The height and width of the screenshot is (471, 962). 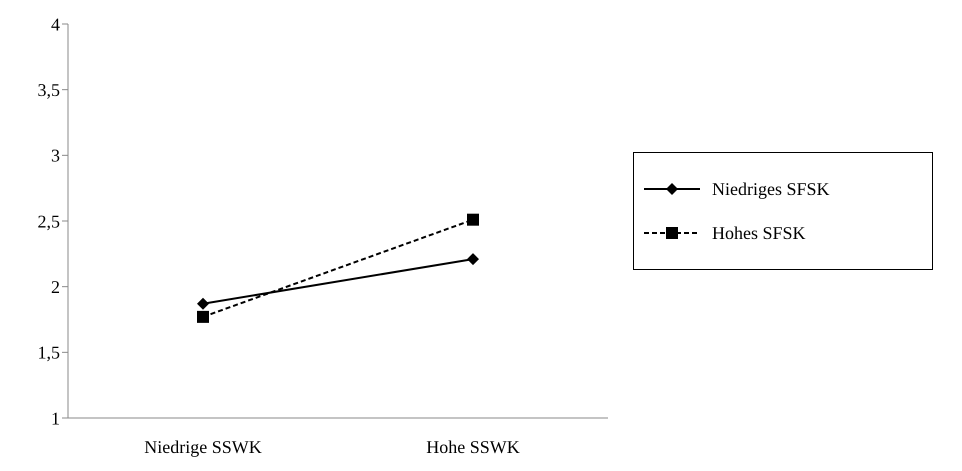 I want to click on x-tick-label: Hohe SSWK, so click(x=473, y=446).